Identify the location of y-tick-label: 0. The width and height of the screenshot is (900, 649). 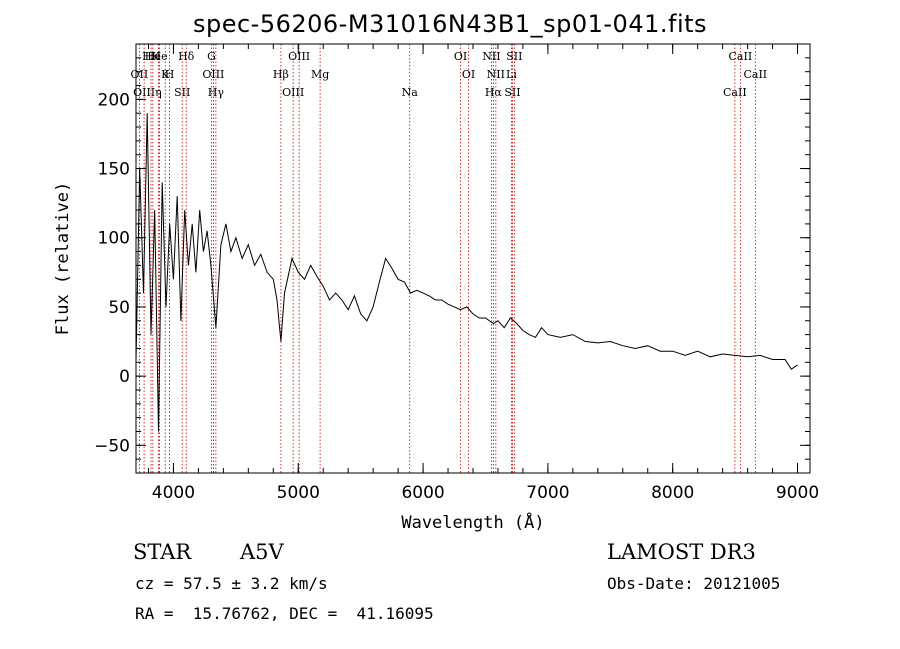
(124, 377).